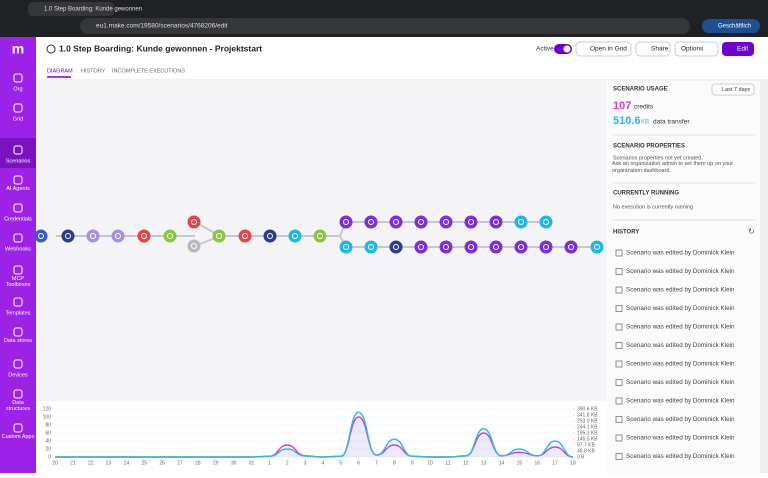  I want to click on share-button, so click(653, 49).